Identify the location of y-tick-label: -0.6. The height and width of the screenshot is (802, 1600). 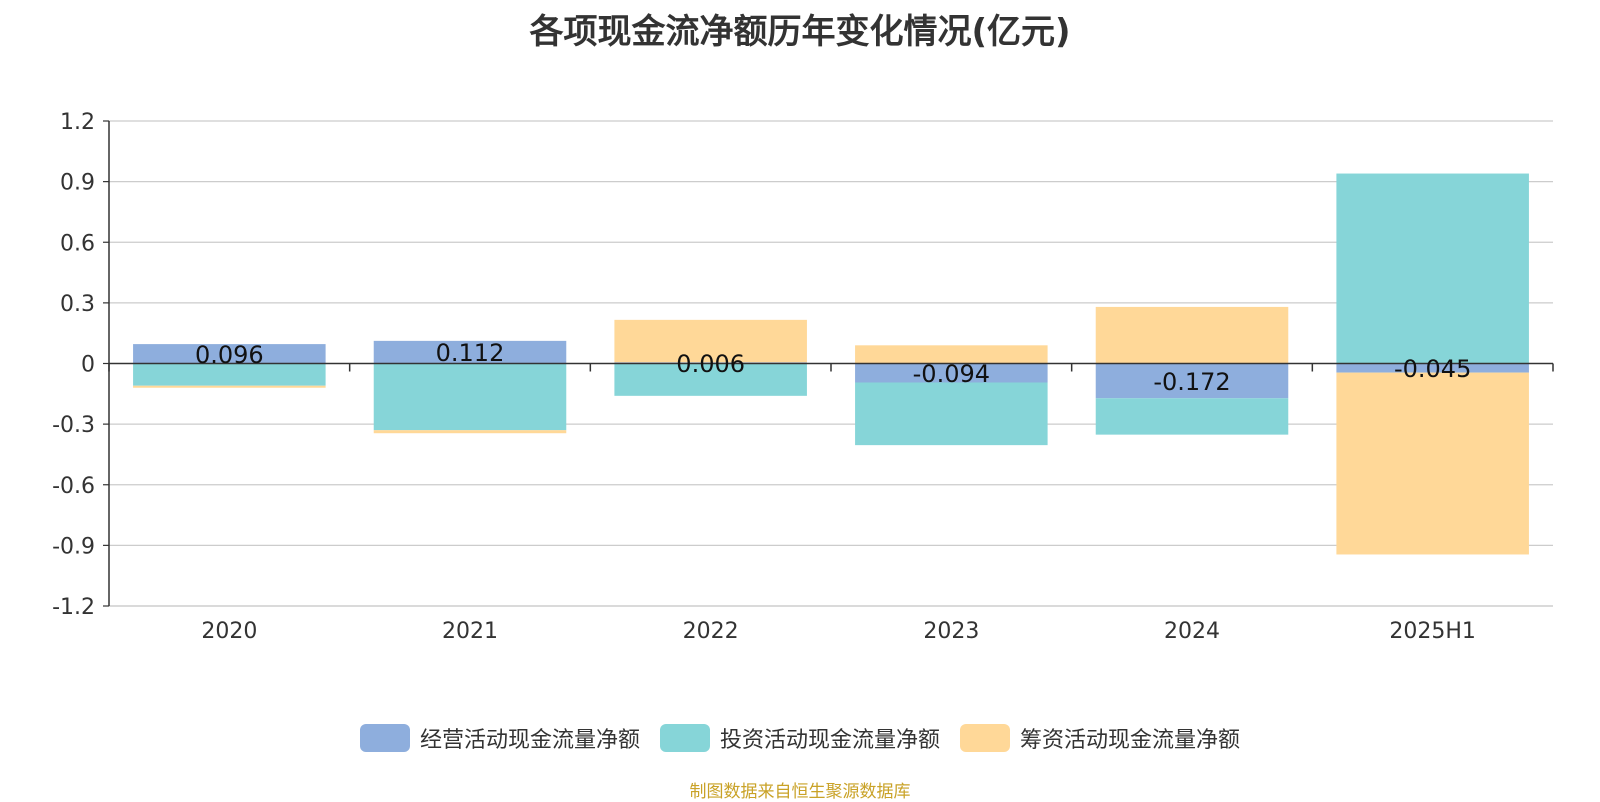
(73, 486).